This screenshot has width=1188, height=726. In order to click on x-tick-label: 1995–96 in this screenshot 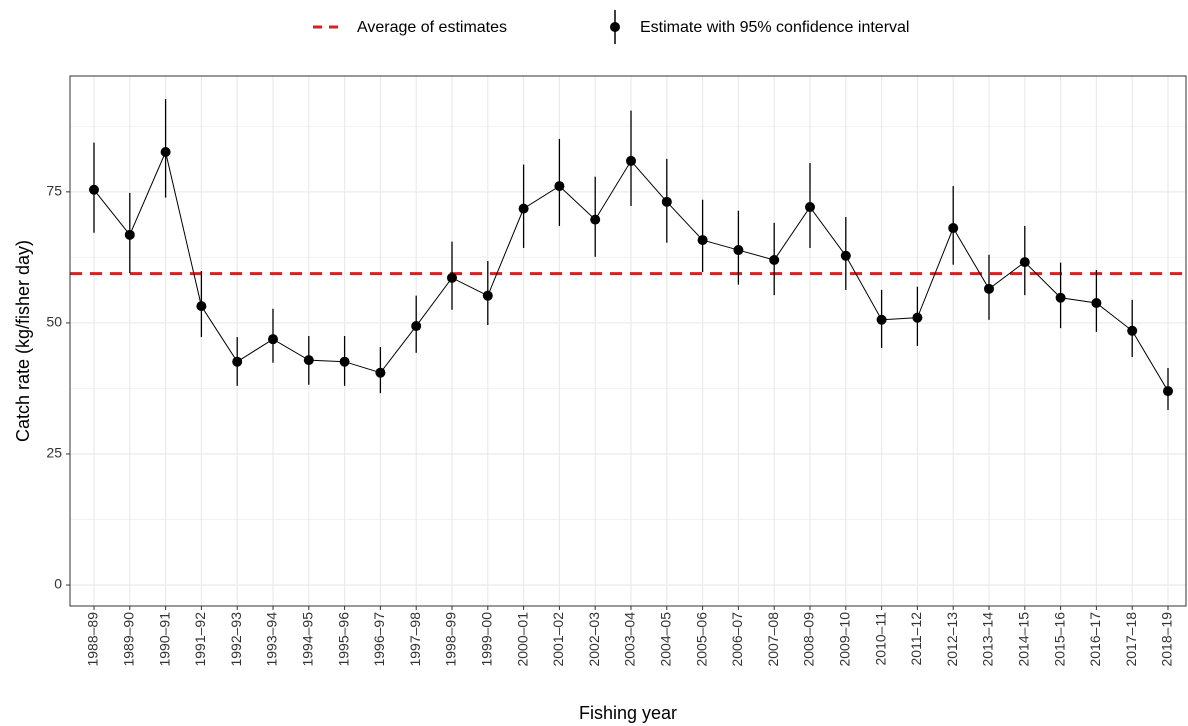, I will do `click(343, 639)`.